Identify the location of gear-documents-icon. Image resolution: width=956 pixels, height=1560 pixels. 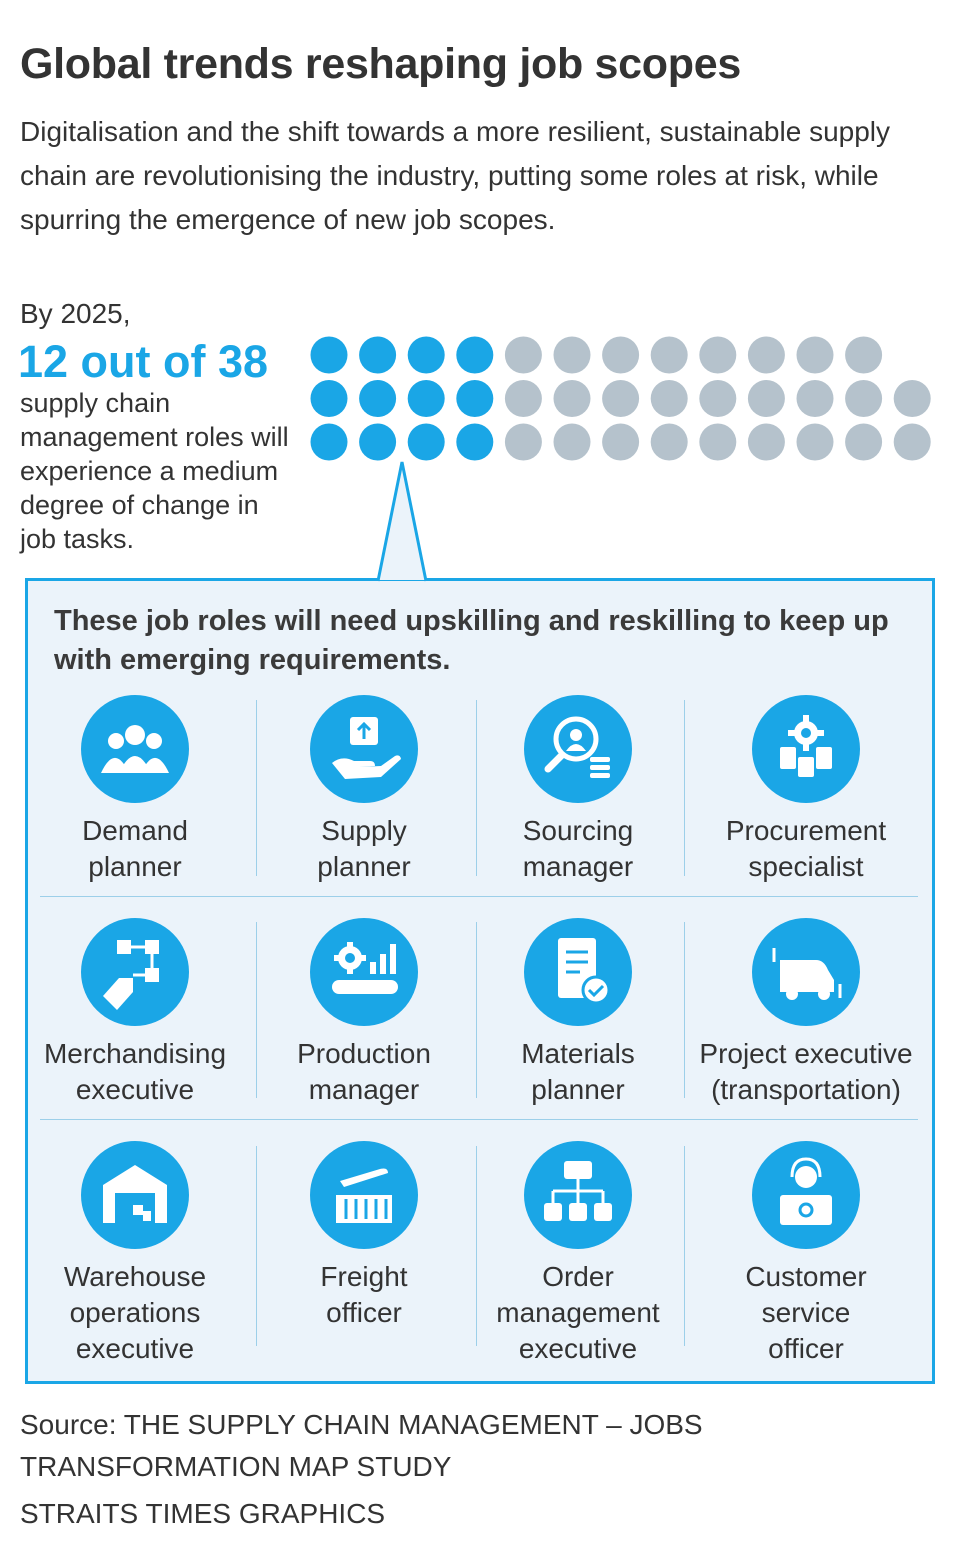
(806, 749).